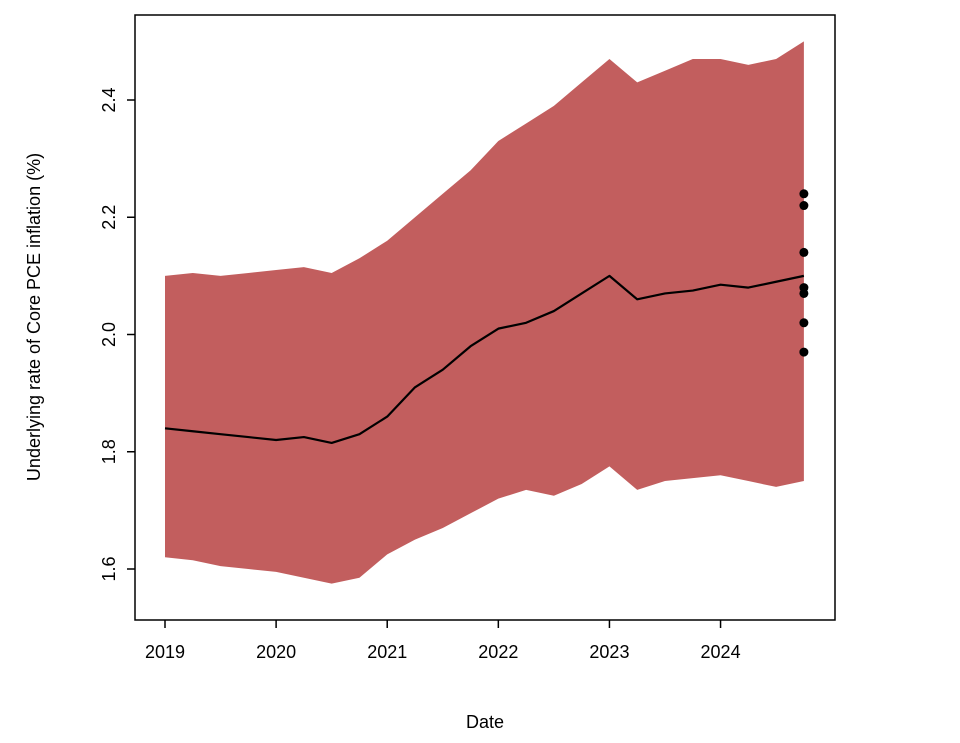 This screenshot has width=960, height=743. Describe the element at coordinates (109, 99) in the screenshot. I see `y-tick-label: 2.4` at that location.